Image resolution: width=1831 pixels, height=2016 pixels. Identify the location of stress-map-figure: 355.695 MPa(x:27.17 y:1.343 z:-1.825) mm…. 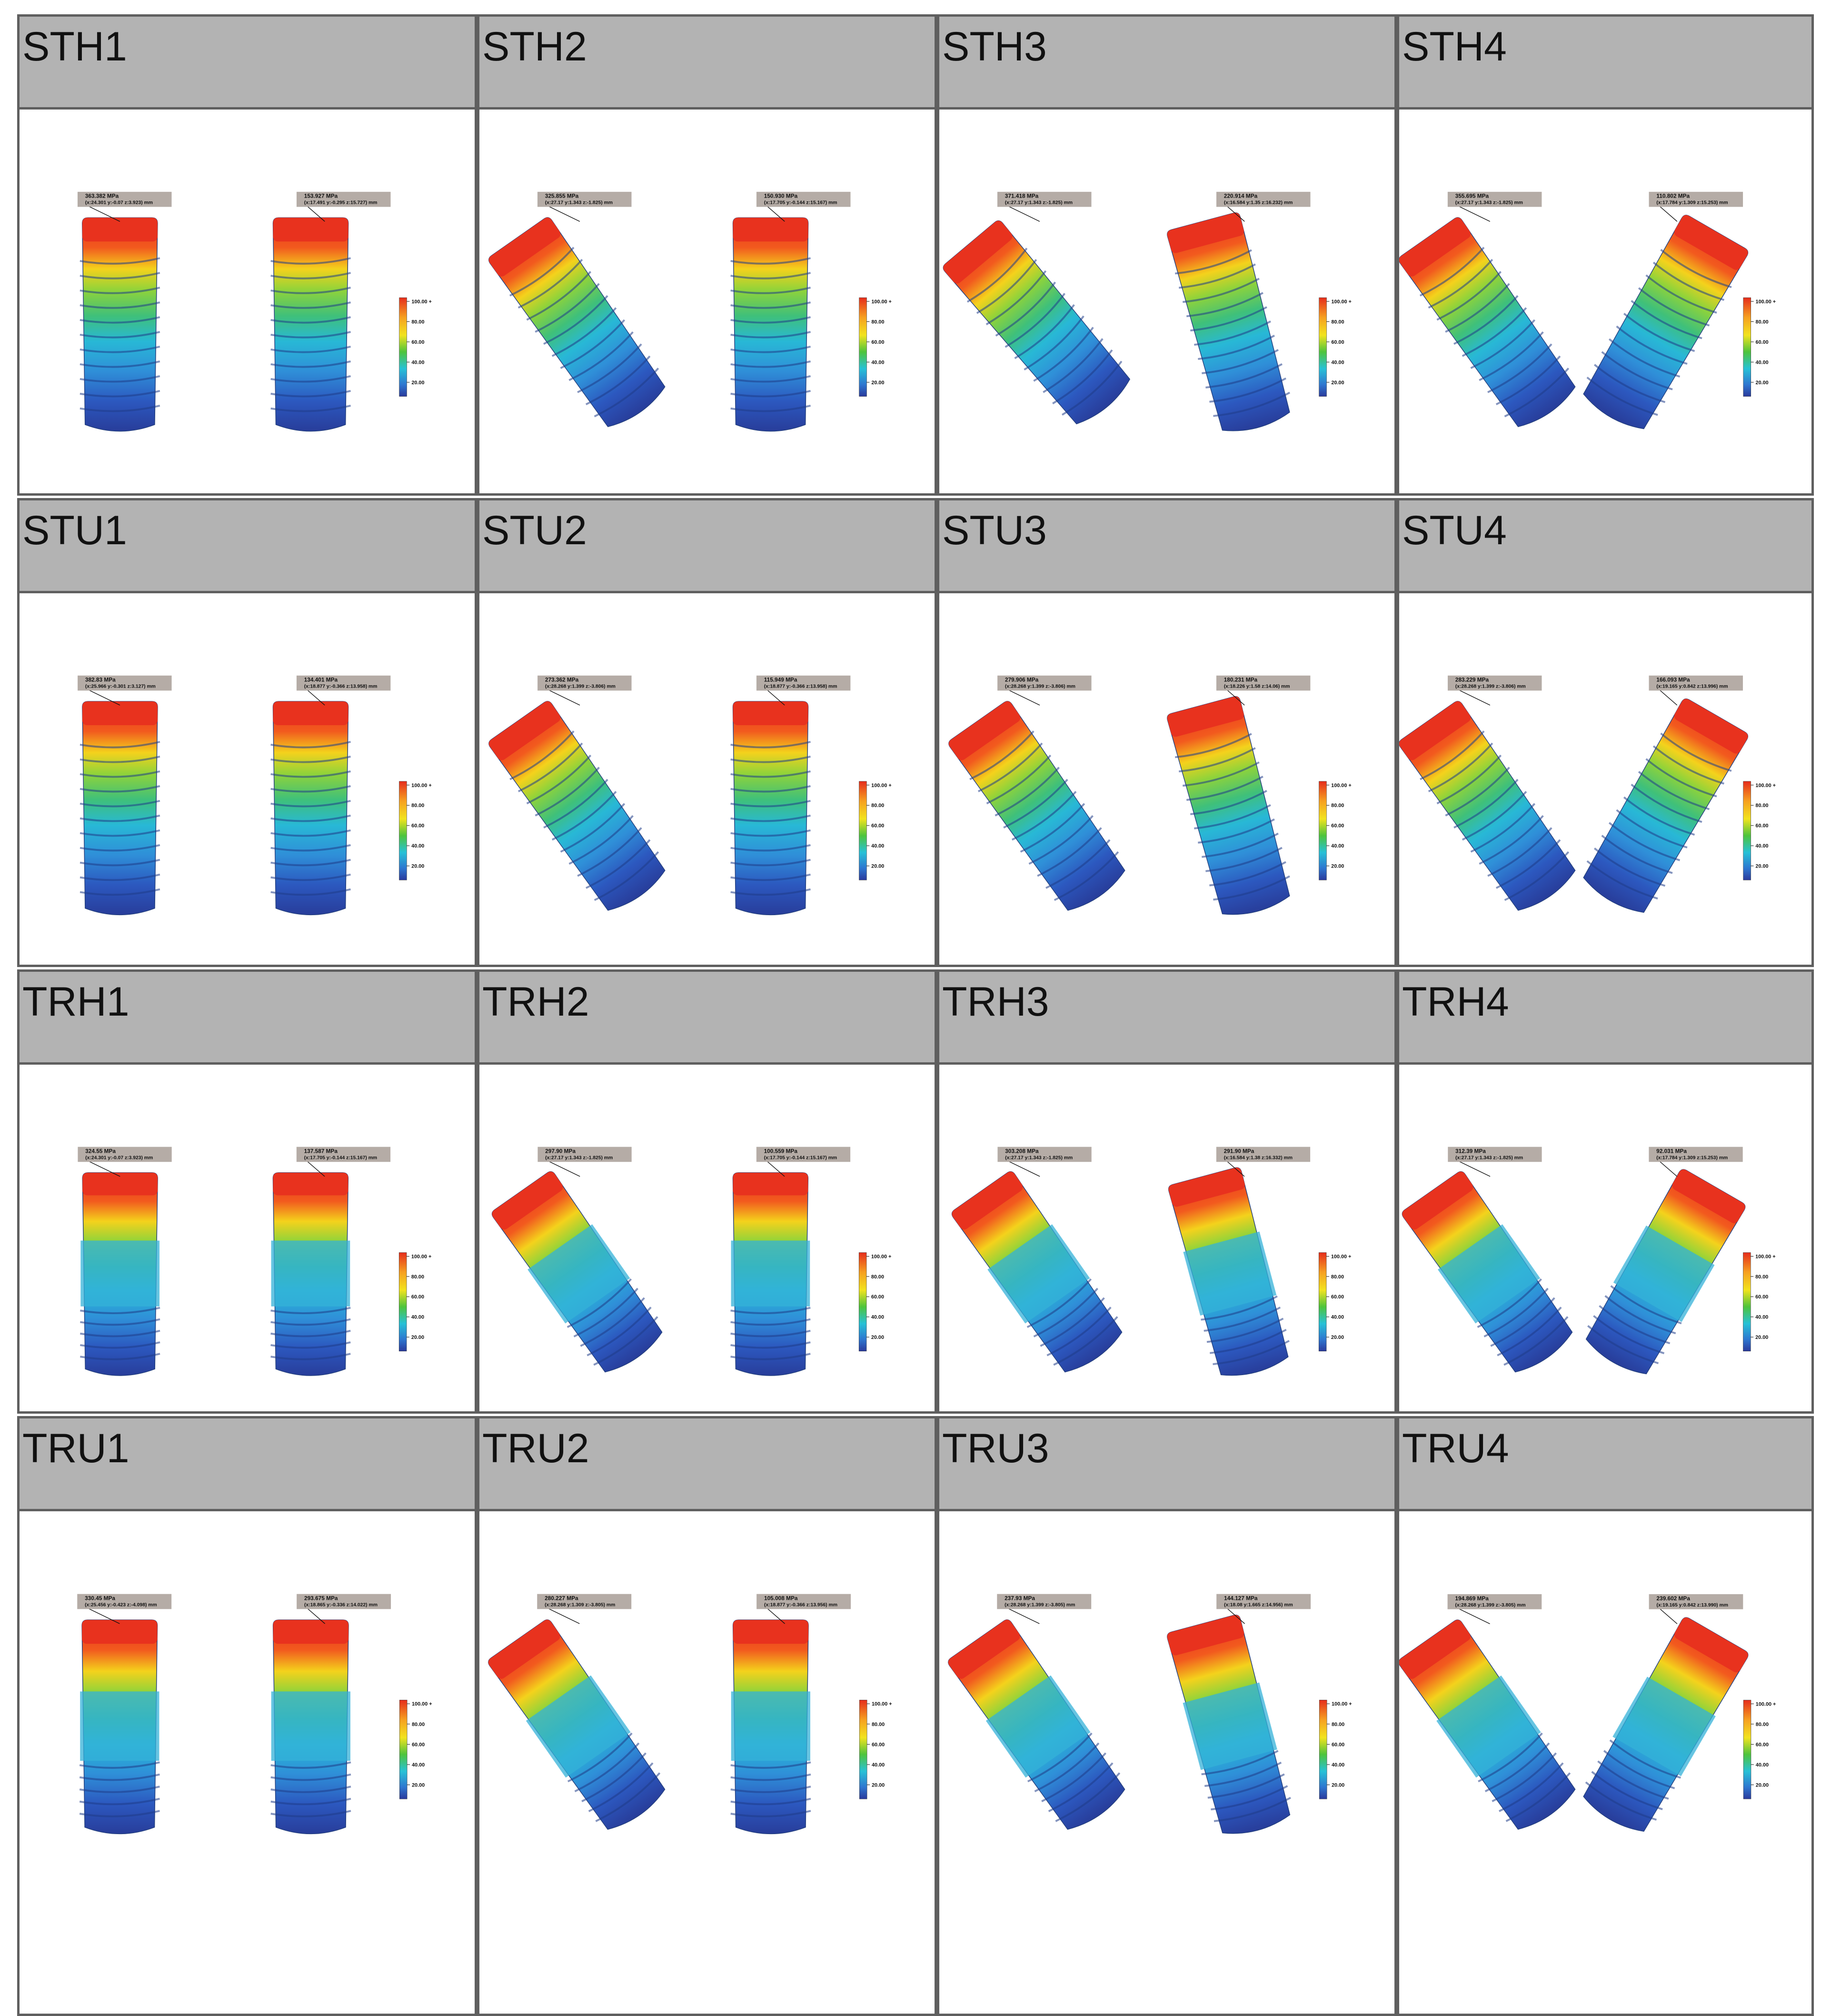
(1587, 310).